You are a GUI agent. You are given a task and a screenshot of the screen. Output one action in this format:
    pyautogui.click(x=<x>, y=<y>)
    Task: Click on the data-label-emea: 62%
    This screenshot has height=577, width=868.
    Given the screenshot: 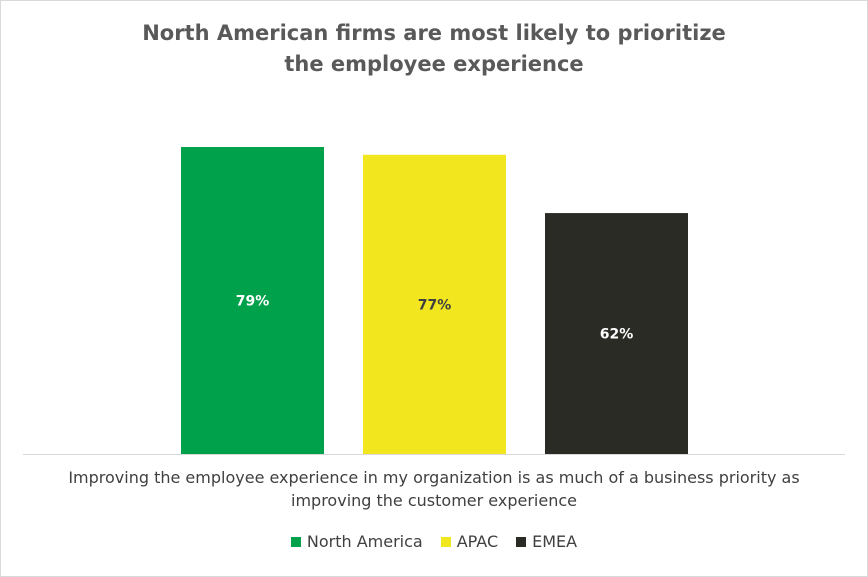 What is the action you would take?
    pyautogui.click(x=617, y=335)
    